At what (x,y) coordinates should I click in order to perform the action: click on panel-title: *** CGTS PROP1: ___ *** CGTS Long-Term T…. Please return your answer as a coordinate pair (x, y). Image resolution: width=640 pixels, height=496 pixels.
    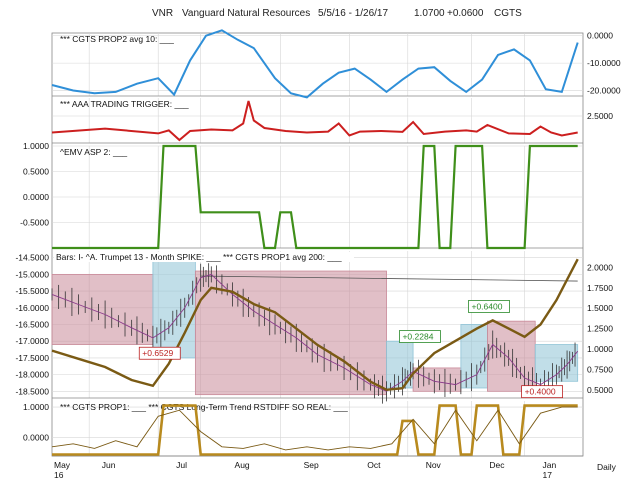
    Looking at the image, I should click on (204, 407).